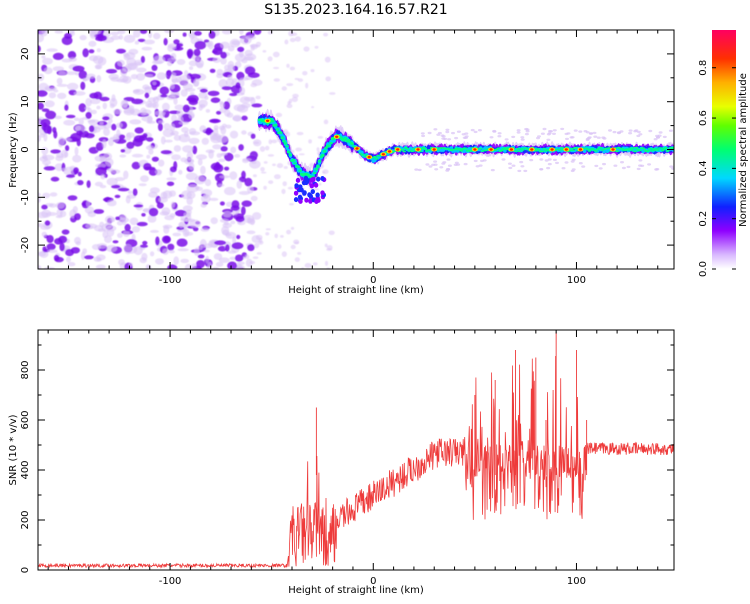  Describe the element at coordinates (576, 581) in the screenshot. I see `x-tick-label: 100` at that location.